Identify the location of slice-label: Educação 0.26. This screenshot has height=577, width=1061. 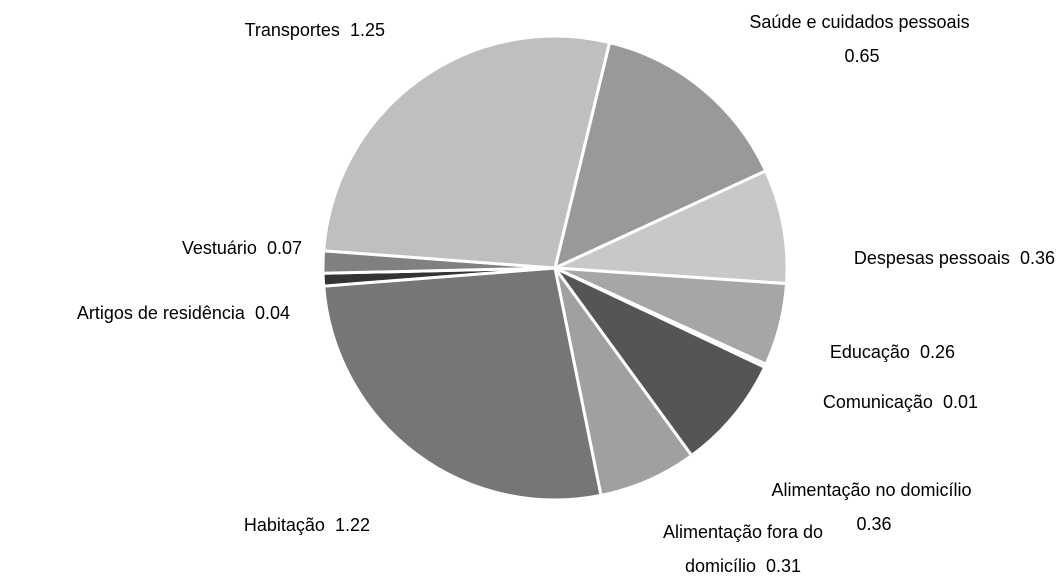
(892, 352).